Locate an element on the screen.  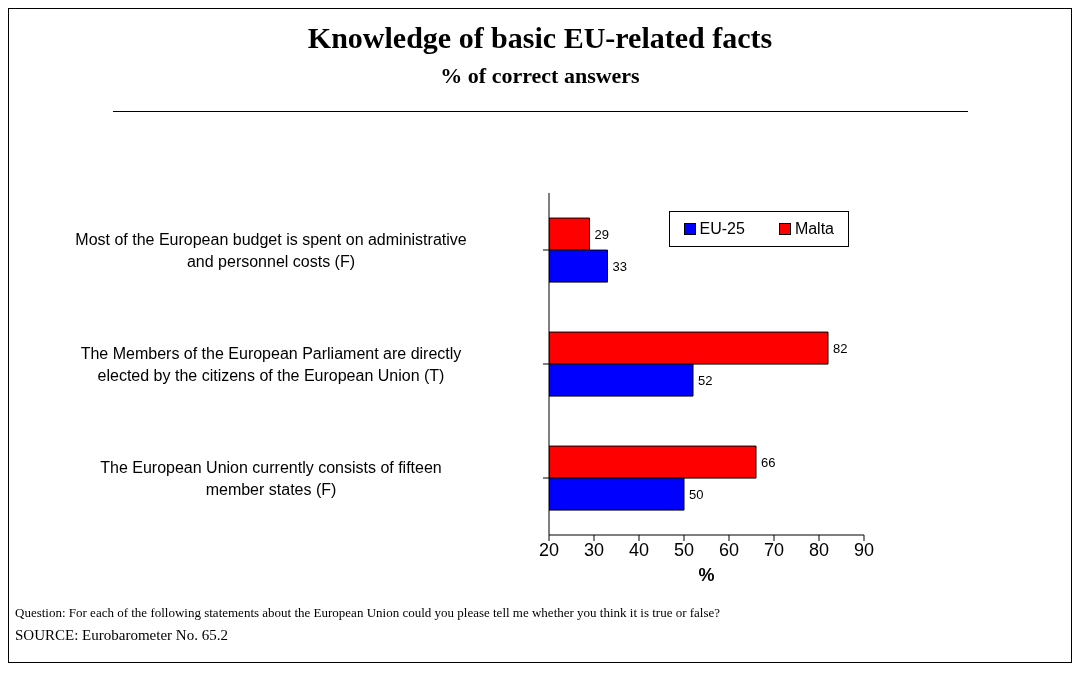
data-label: 33 is located at coordinates (619, 266).